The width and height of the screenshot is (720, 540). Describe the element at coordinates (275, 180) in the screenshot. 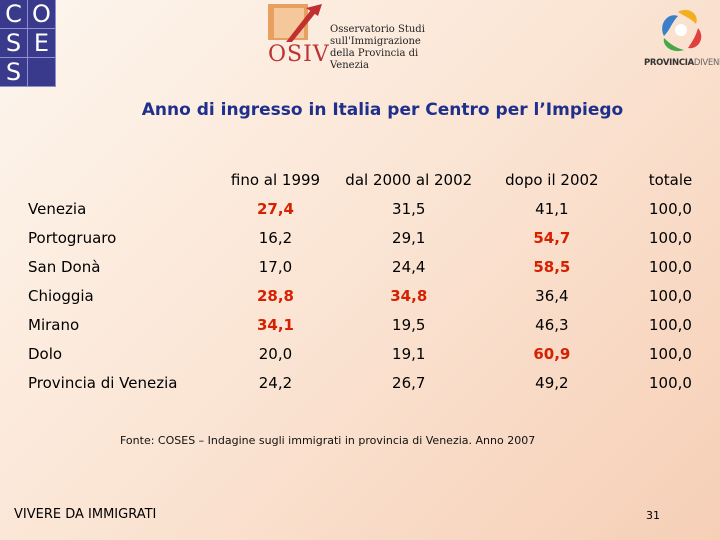

I see `column-header: fino al 1999` at that location.